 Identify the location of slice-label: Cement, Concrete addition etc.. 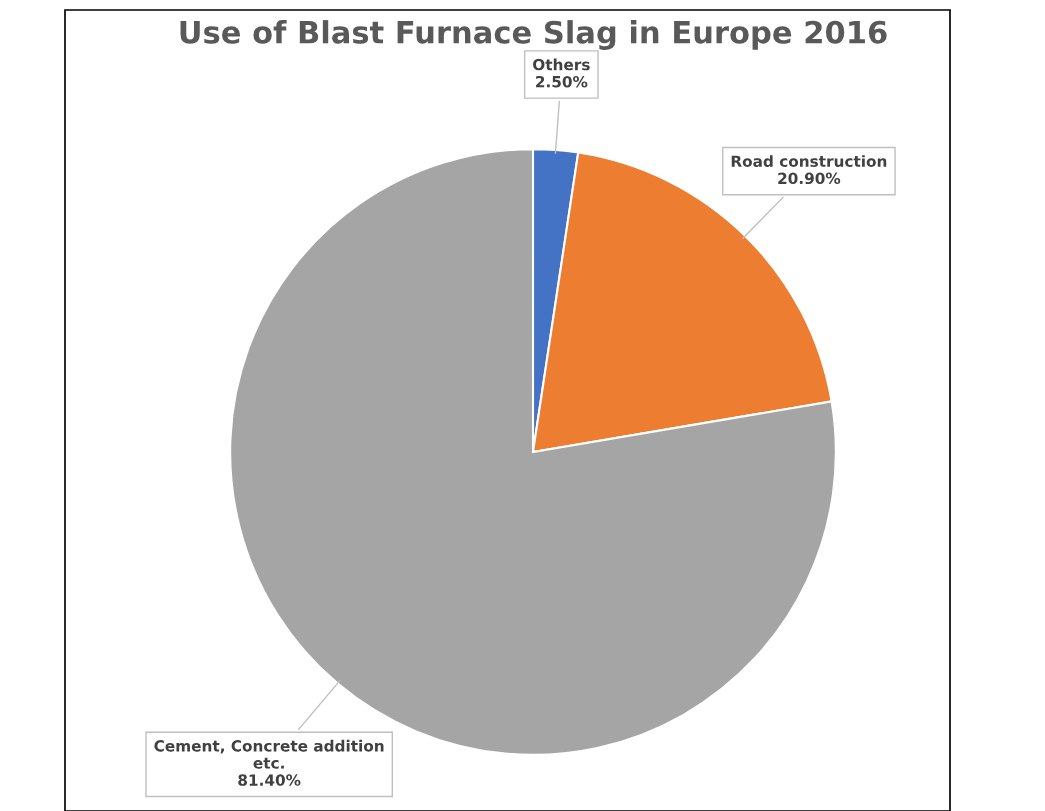
(269, 754).